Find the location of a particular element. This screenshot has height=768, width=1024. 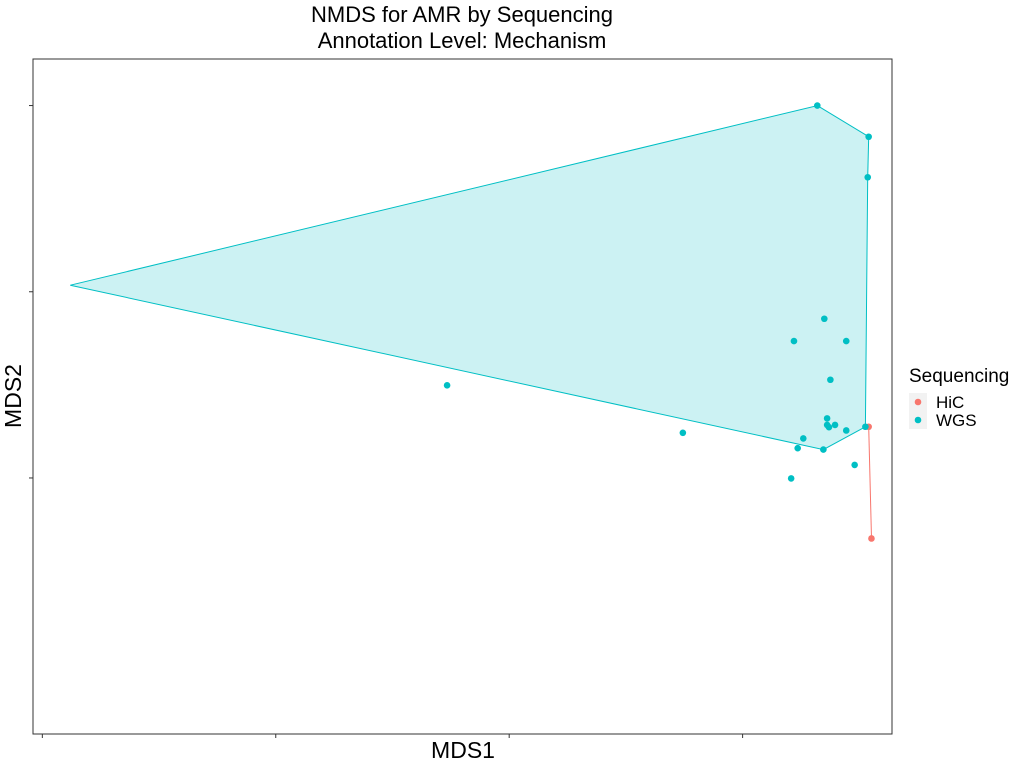

legend-label-wgs: WGS is located at coordinates (956, 420).